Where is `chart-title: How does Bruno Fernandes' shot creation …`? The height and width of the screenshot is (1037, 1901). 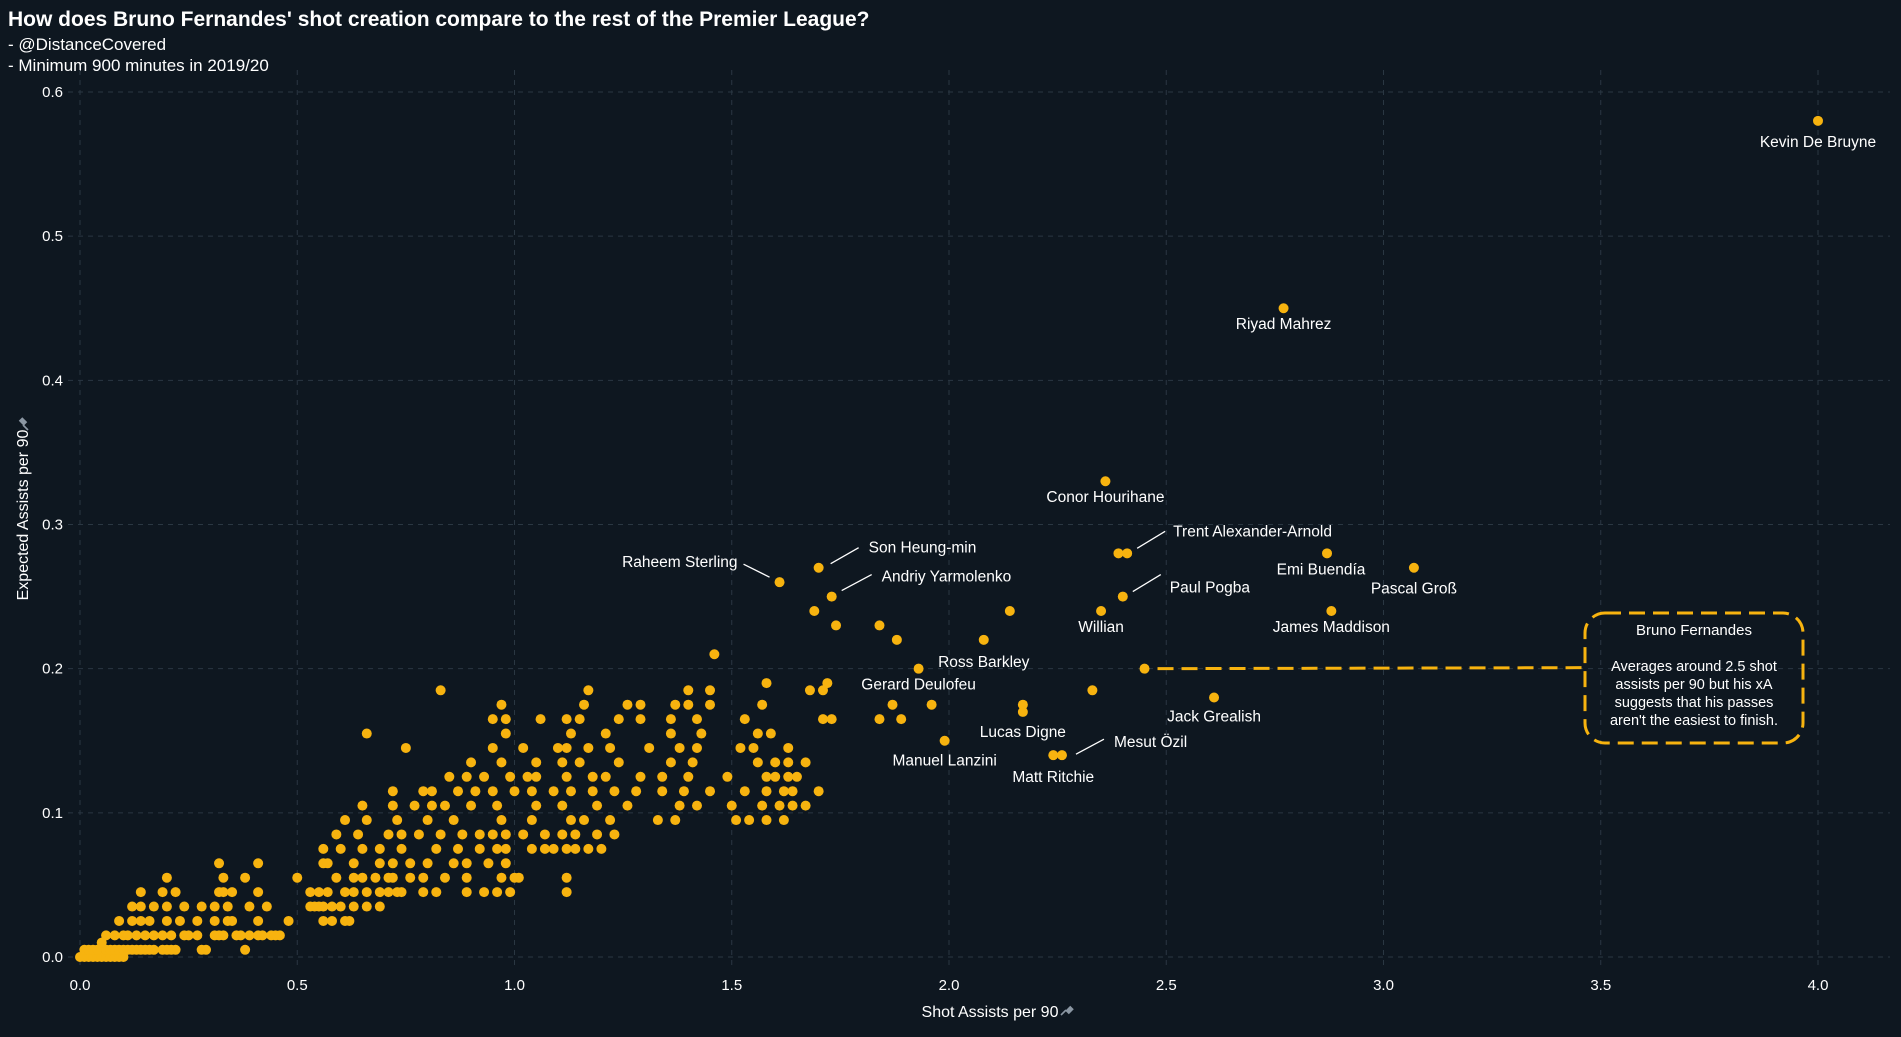 chart-title: How does Bruno Fernandes' shot creation … is located at coordinates (439, 19).